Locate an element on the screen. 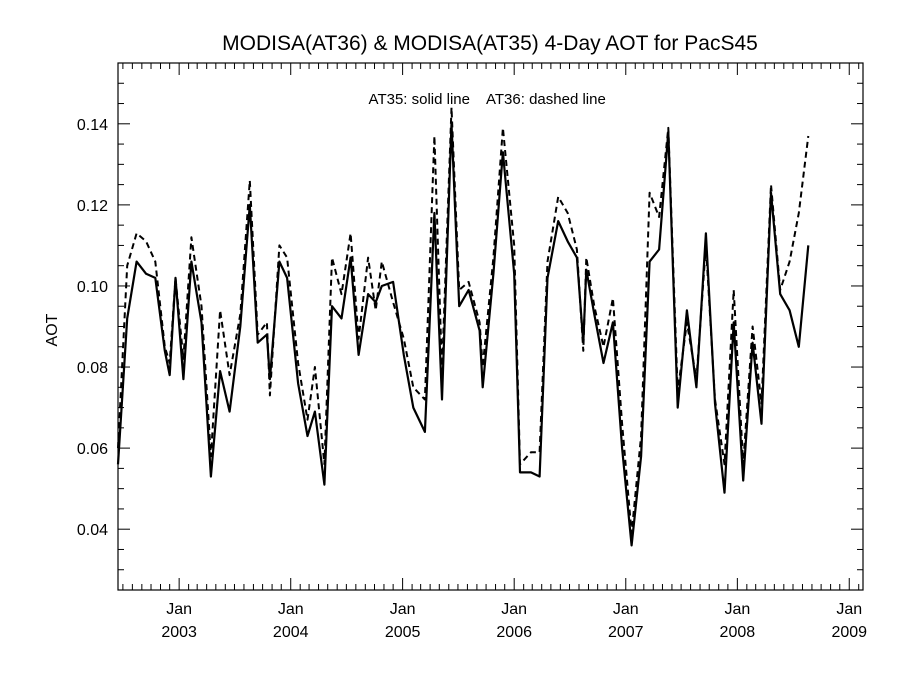 The height and width of the screenshot is (675, 900). y-tick-label: 0.14 is located at coordinates (92, 125).